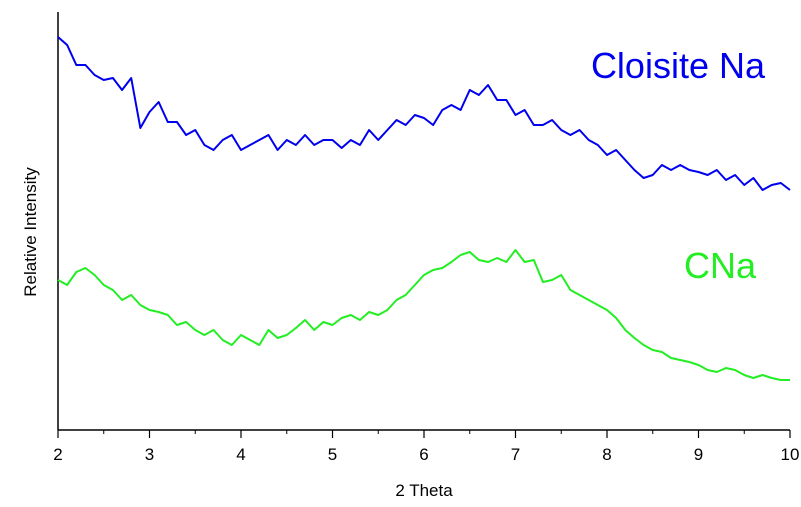  I want to click on x-tick-label: 9, so click(698, 454).